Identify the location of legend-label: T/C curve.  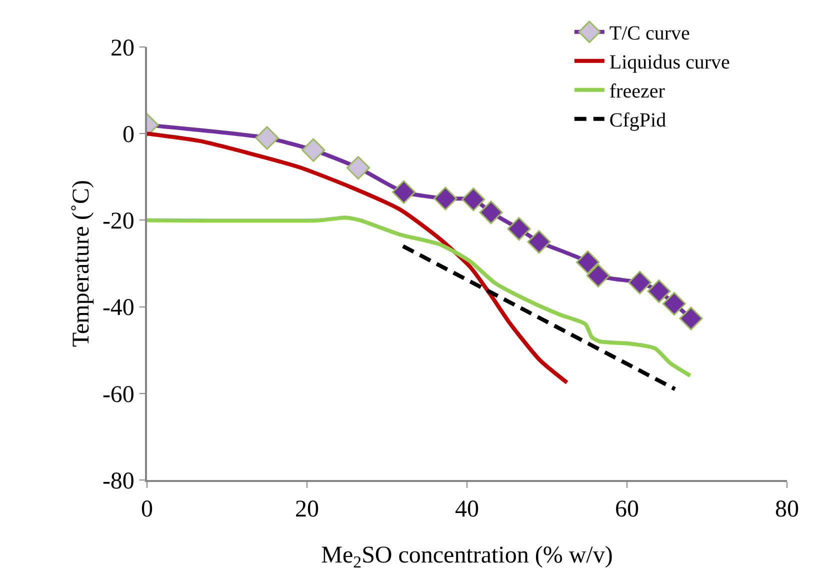
(649, 33).